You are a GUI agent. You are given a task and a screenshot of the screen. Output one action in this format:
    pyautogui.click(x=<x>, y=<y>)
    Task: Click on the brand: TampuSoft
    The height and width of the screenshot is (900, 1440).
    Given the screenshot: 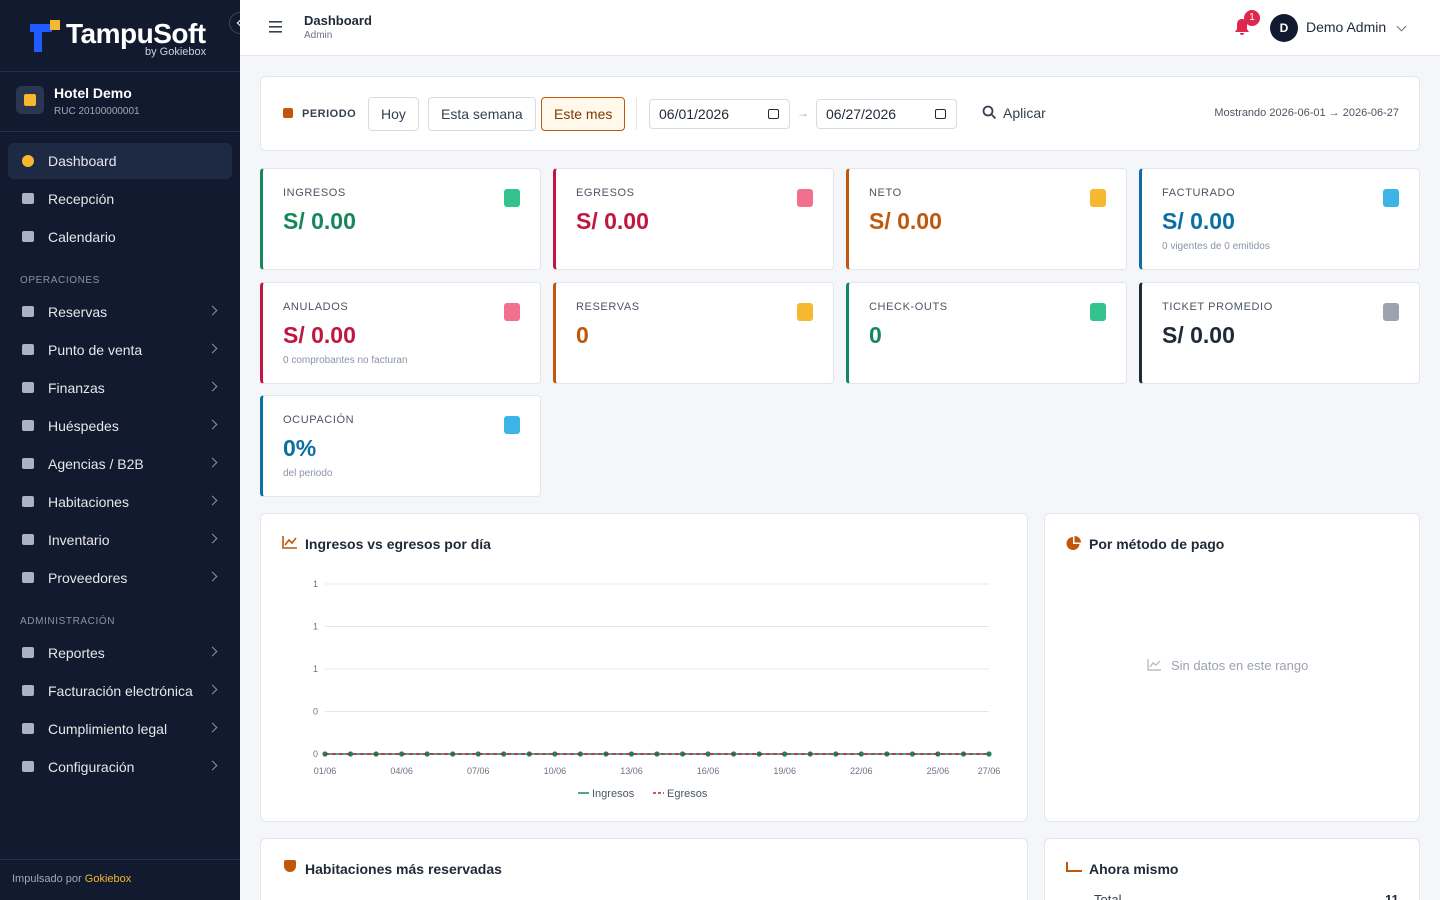 What is the action you would take?
    pyautogui.click(x=136, y=33)
    